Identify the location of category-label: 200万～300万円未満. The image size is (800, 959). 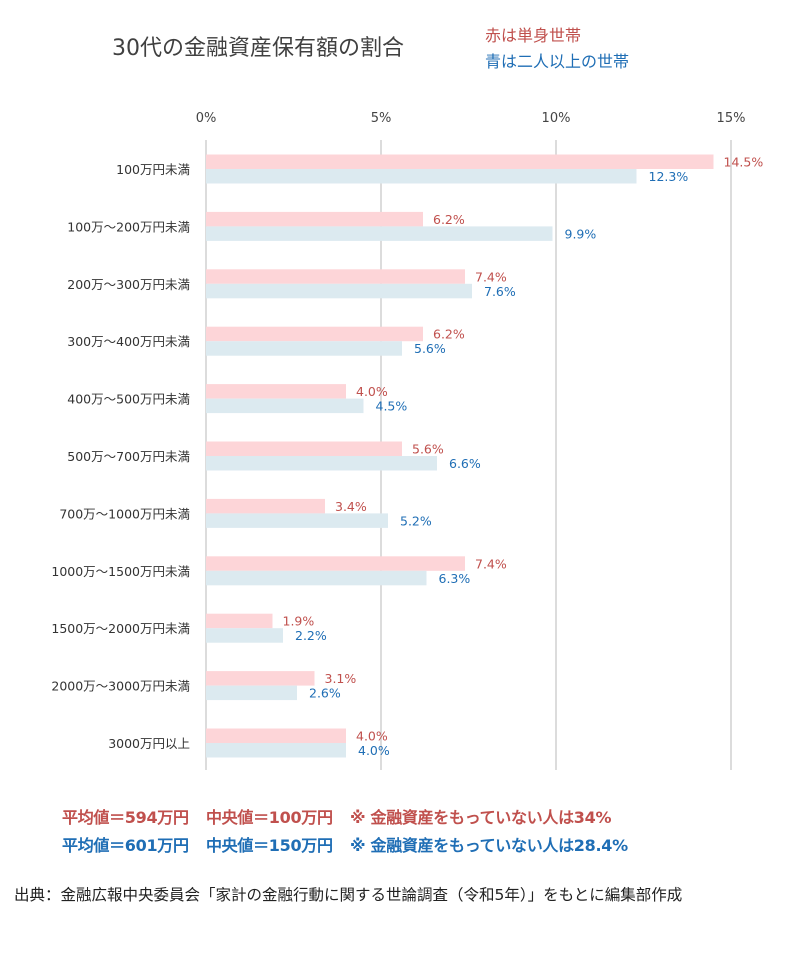
(128, 284).